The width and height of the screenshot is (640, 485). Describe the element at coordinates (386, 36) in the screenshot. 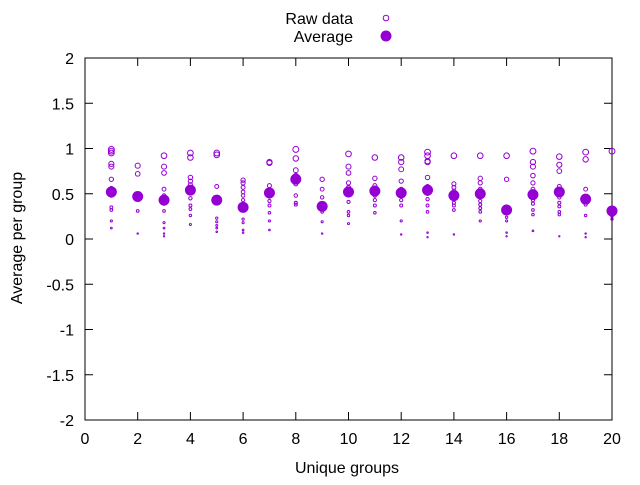

I see `legend-marker-average` at that location.